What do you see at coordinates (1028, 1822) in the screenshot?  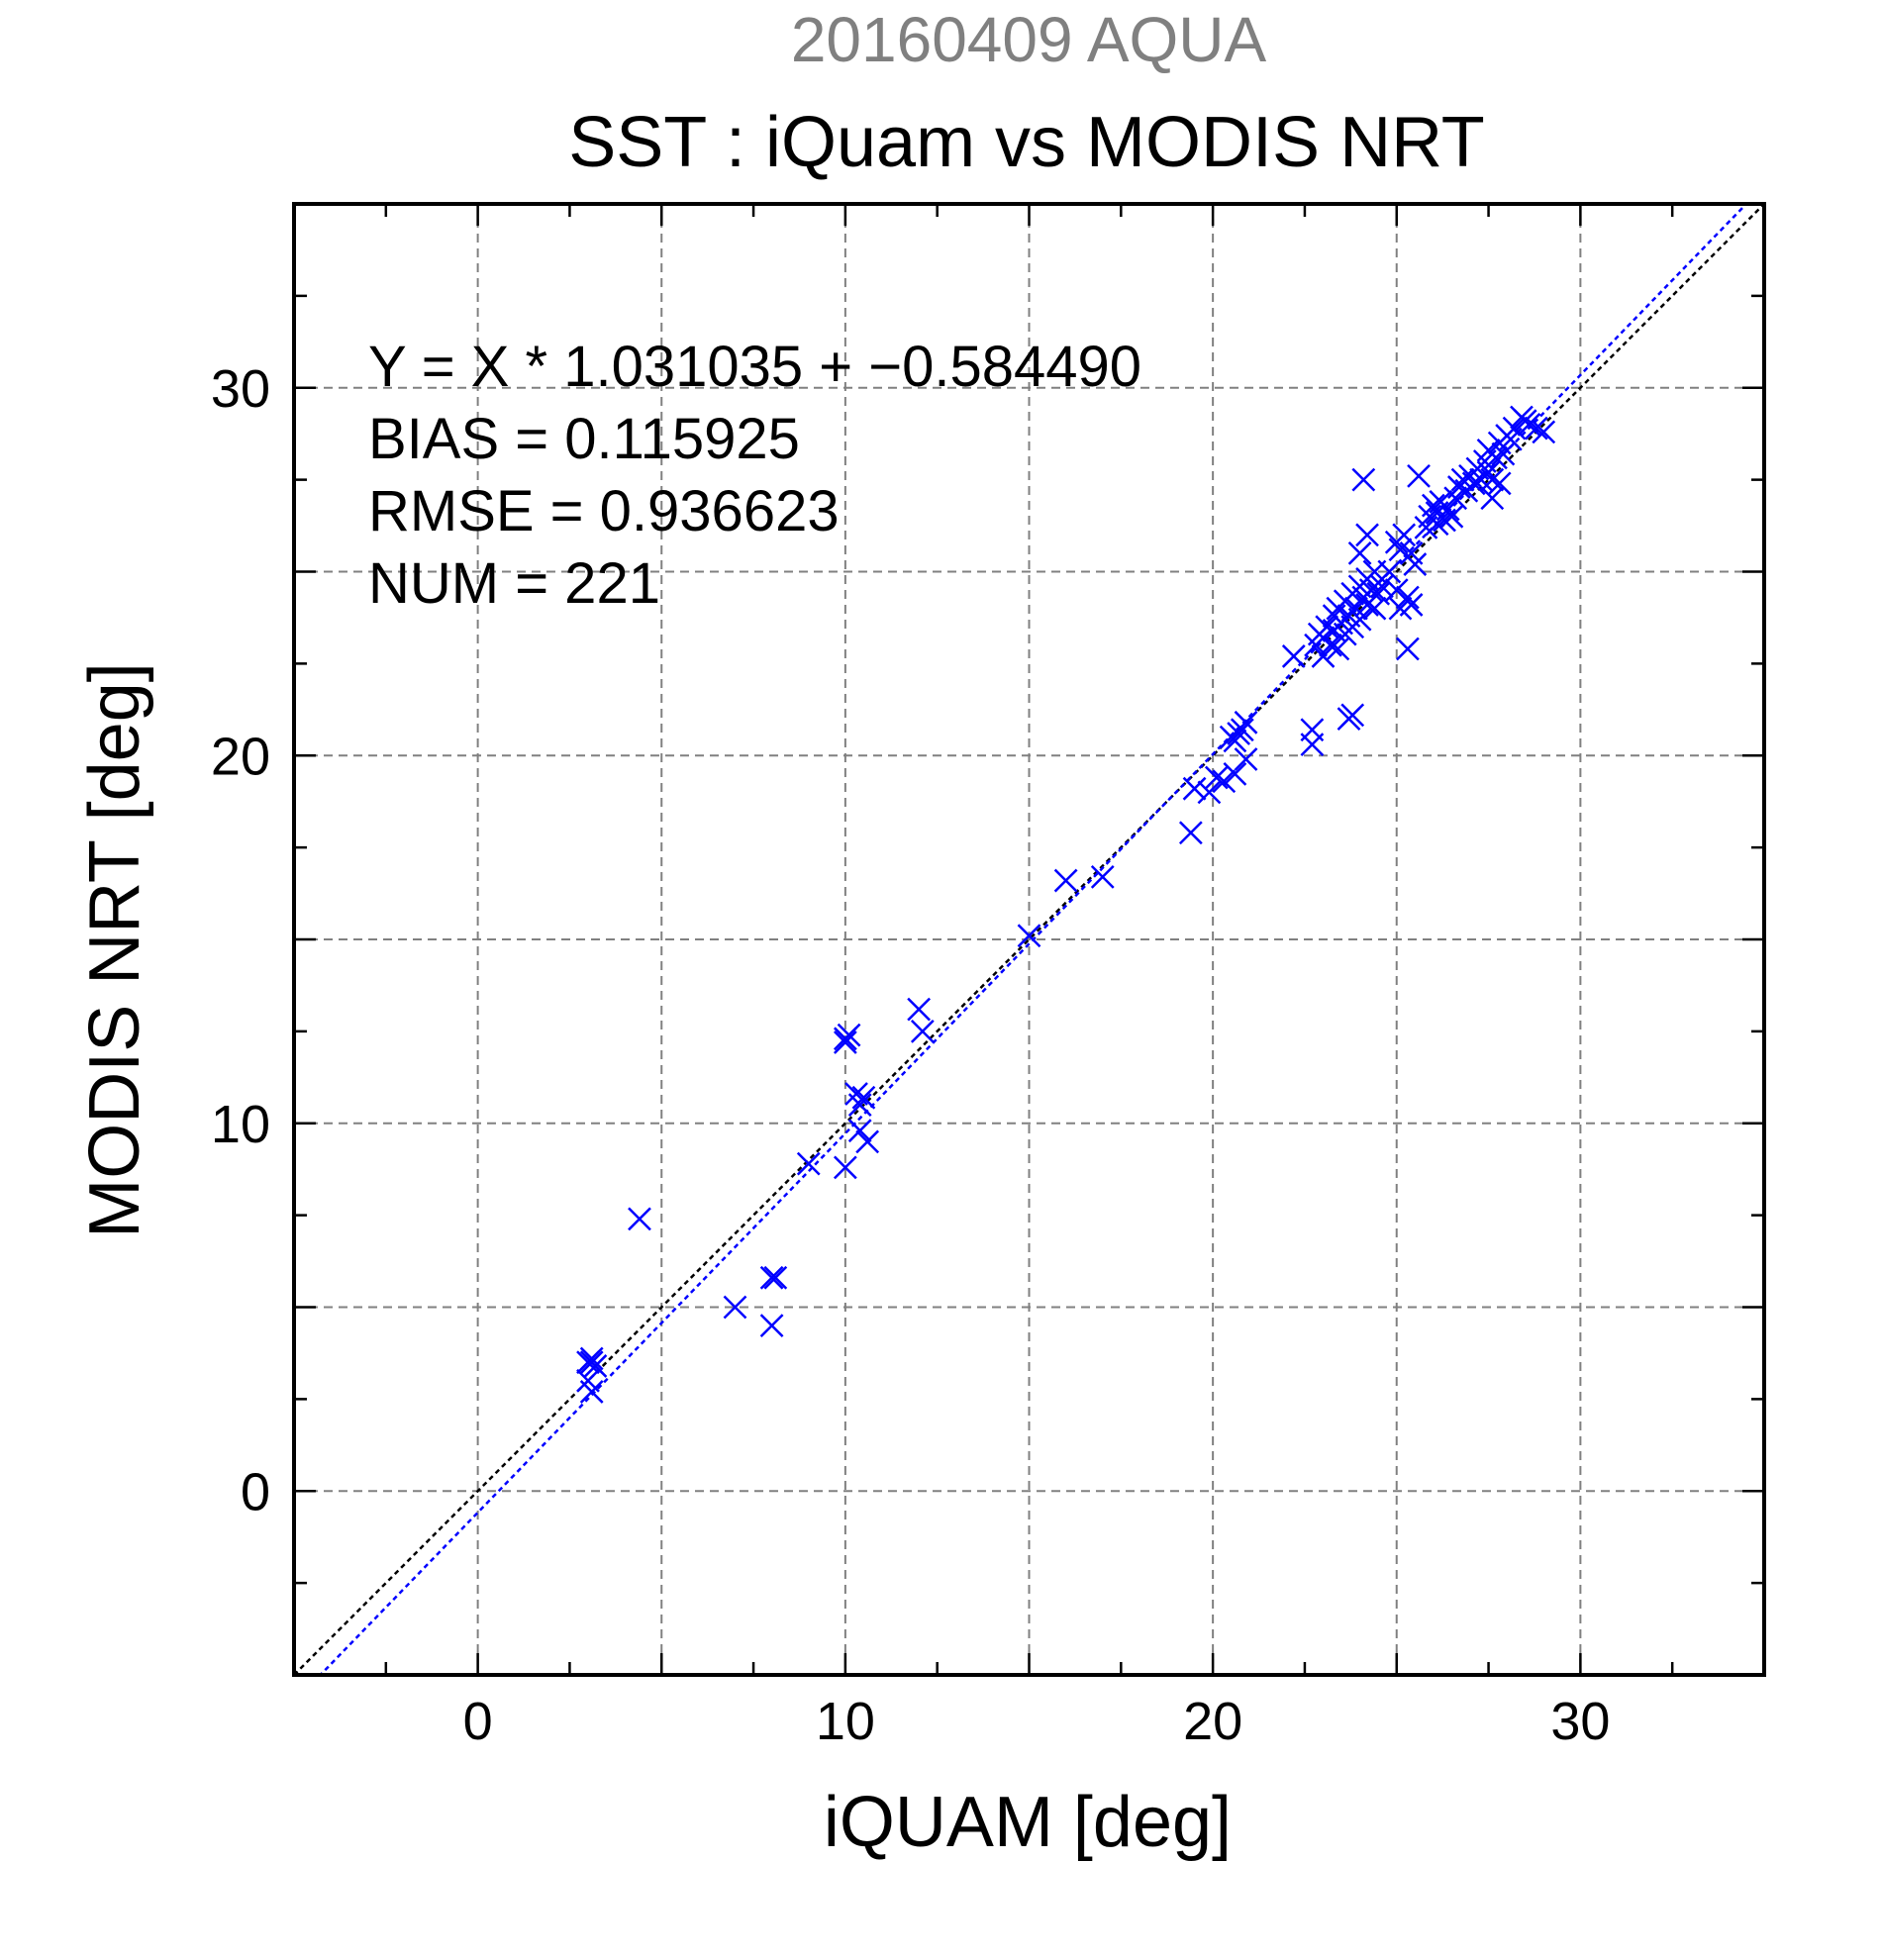 I see `x-axis-title: iQUAM [deg]` at bounding box center [1028, 1822].